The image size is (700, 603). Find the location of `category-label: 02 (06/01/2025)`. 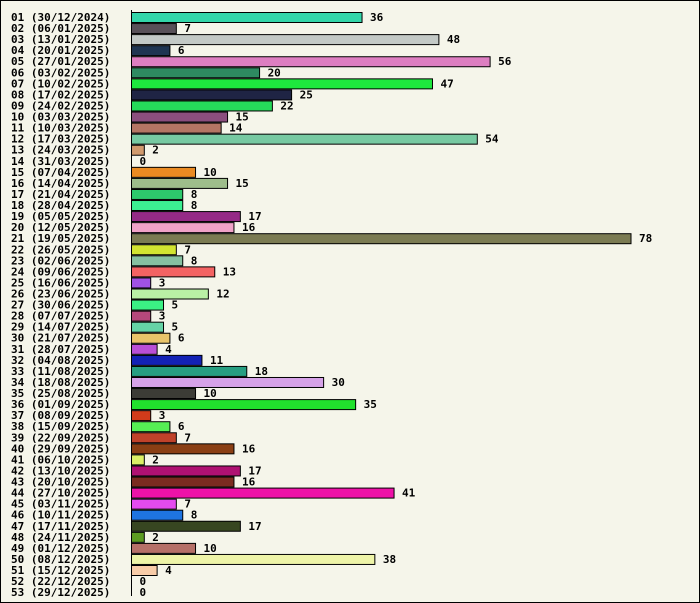

category-label: 02 (06/01/2025) is located at coordinates (60, 28).